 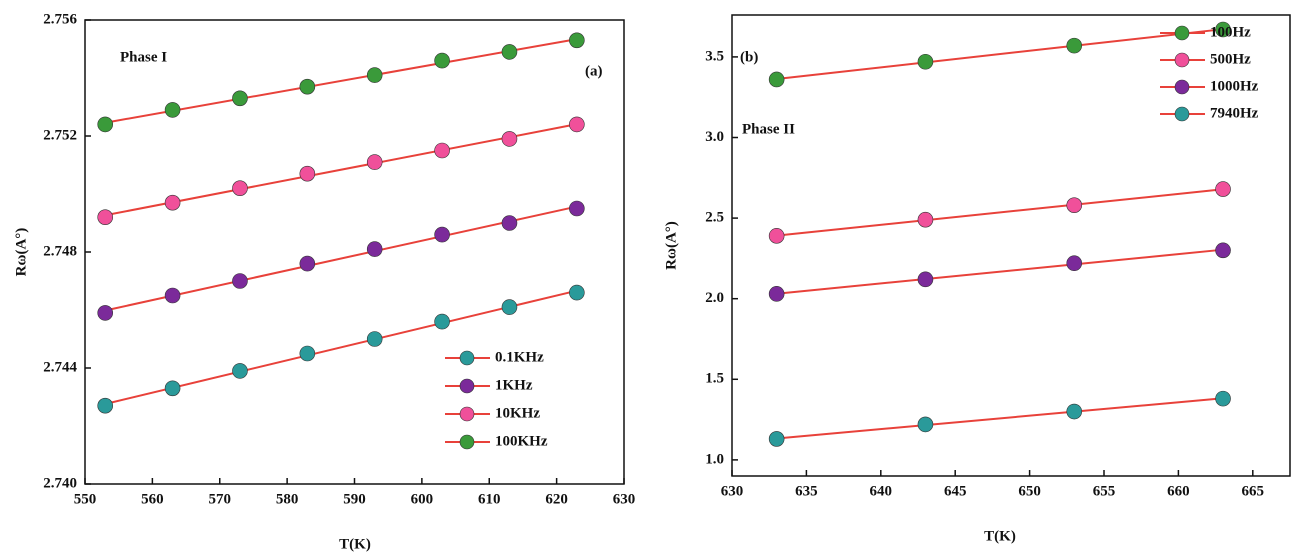 What do you see at coordinates (60, 135) in the screenshot?
I see `y-tick-label: 2.752` at bounding box center [60, 135].